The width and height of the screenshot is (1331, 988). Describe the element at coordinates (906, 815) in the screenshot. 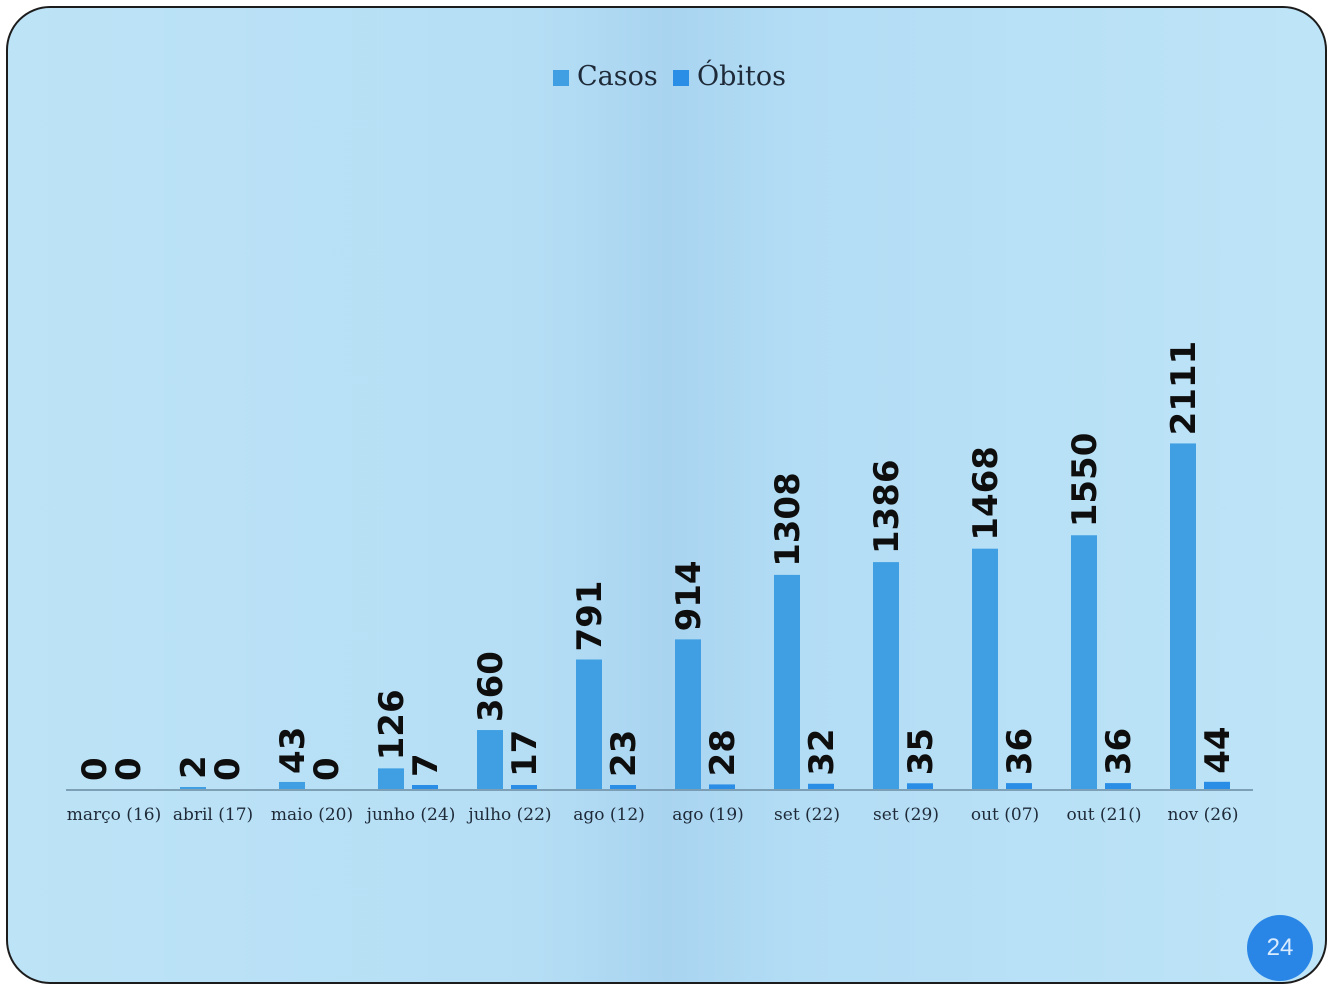

I see `category-label: set (29)` at that location.